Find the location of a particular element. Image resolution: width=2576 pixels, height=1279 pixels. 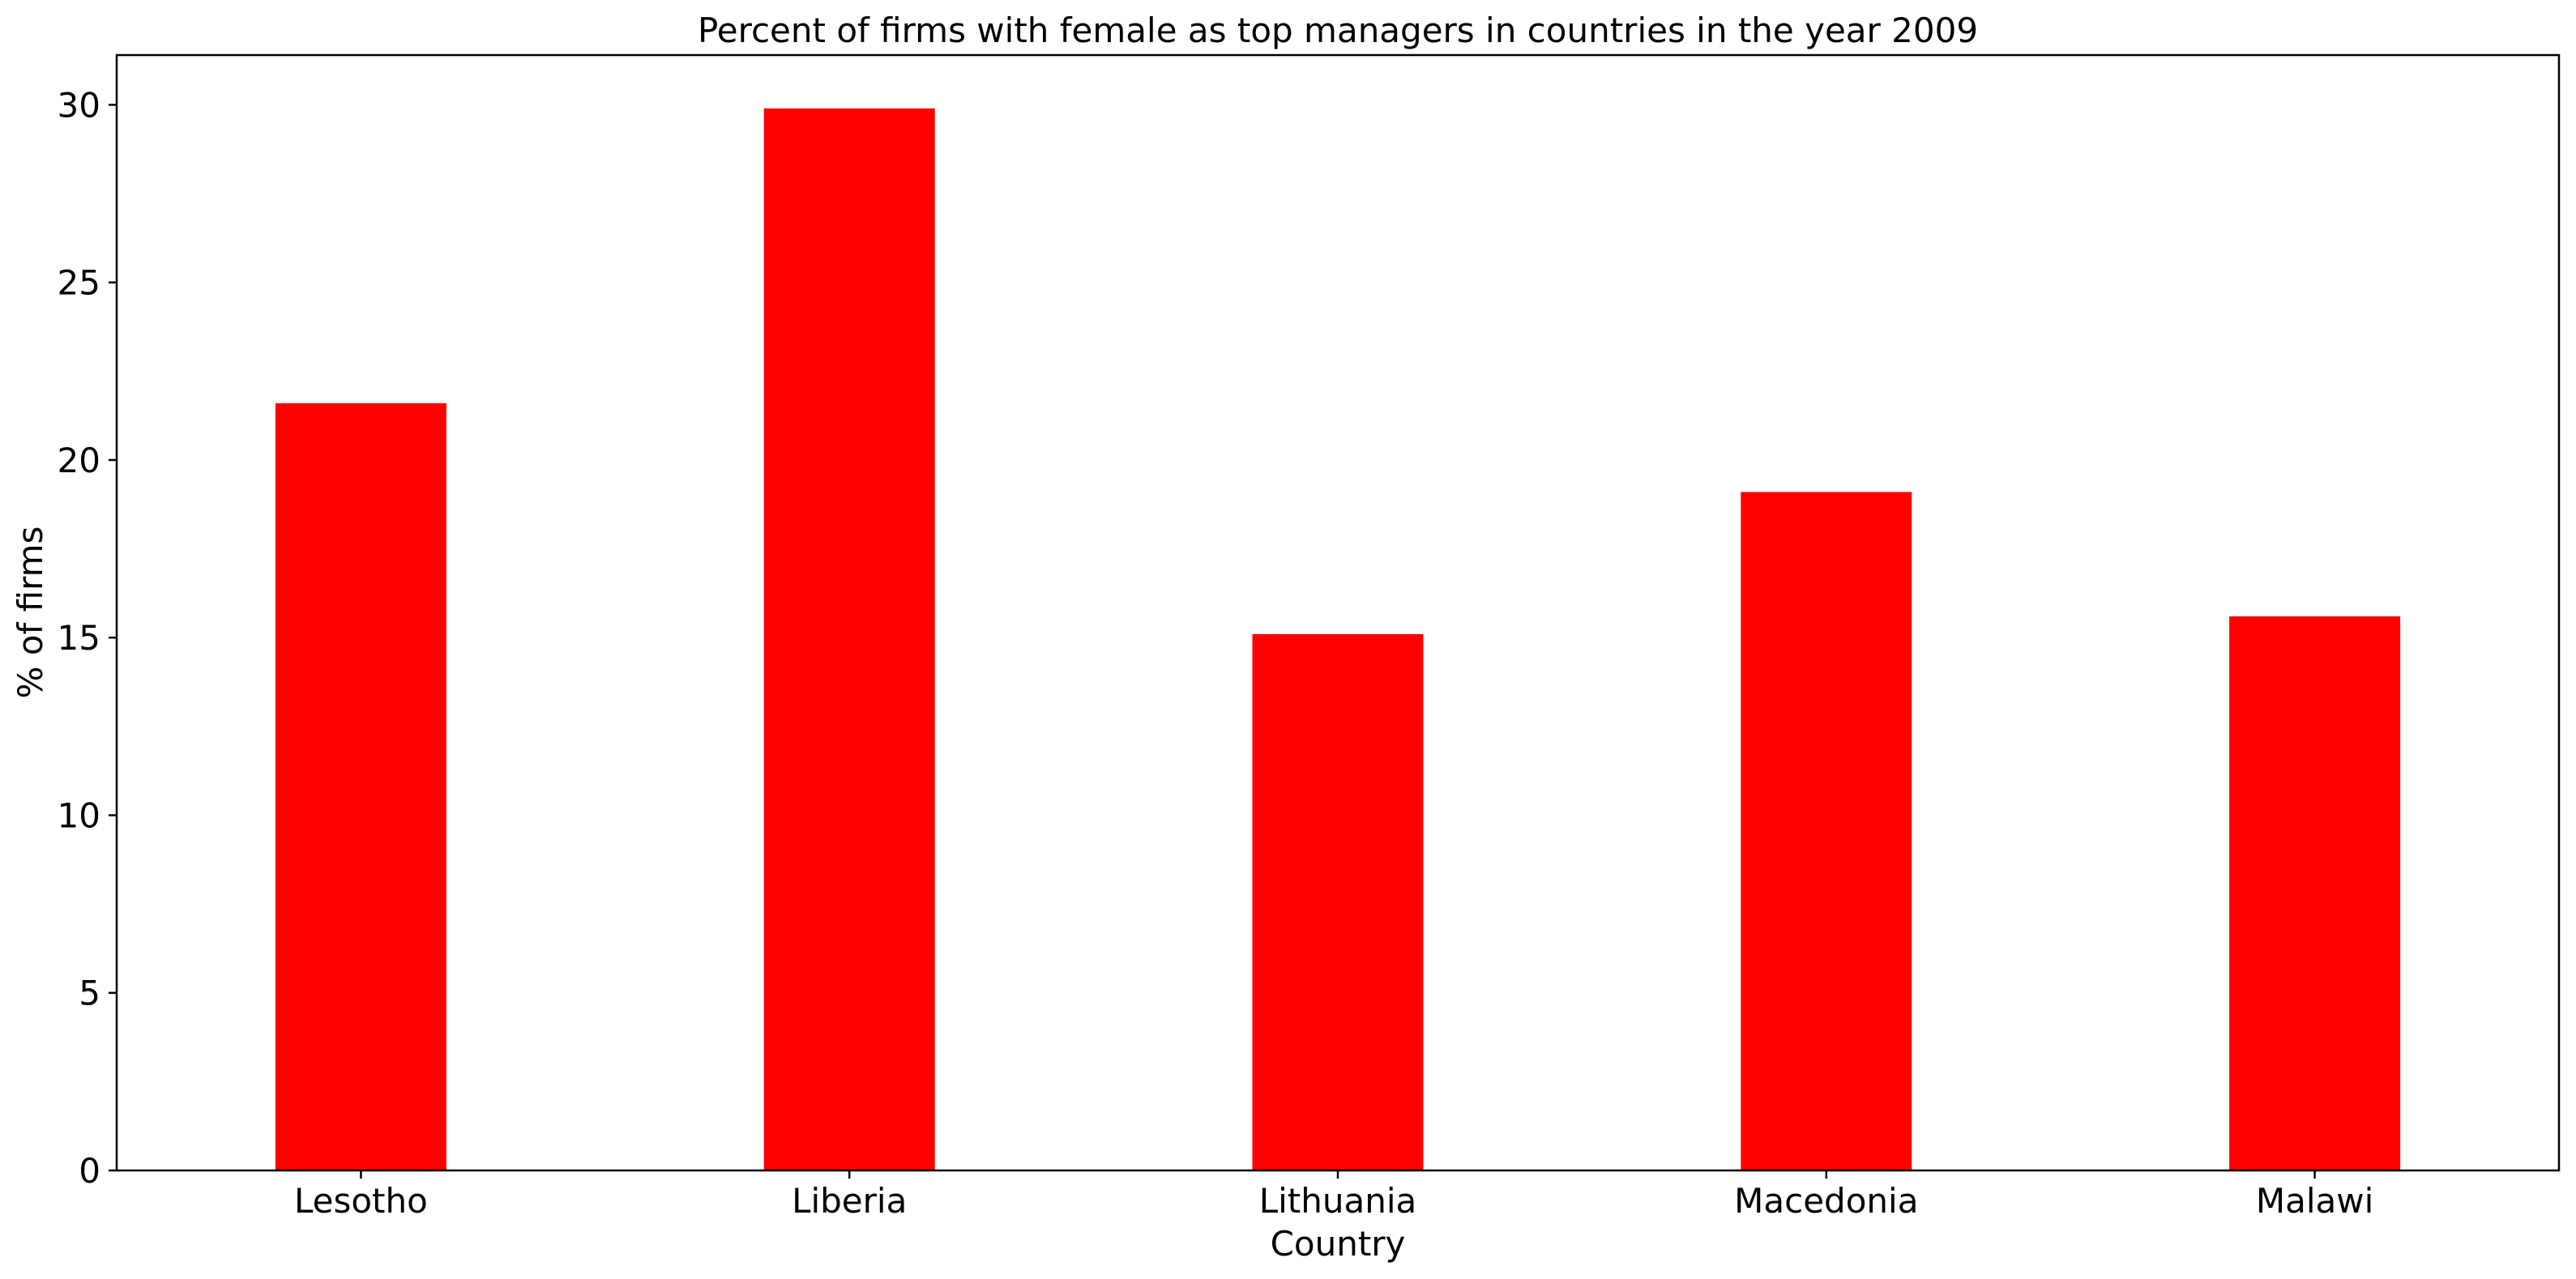

y-tick-label: 25 is located at coordinates (79, 283).